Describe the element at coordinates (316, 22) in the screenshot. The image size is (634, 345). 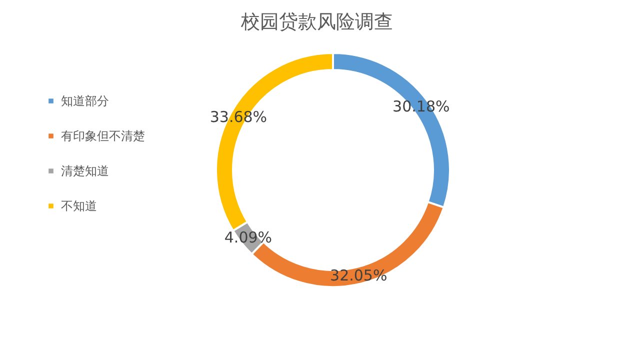
I see `chart-title: 校园贷款风险调查` at that location.